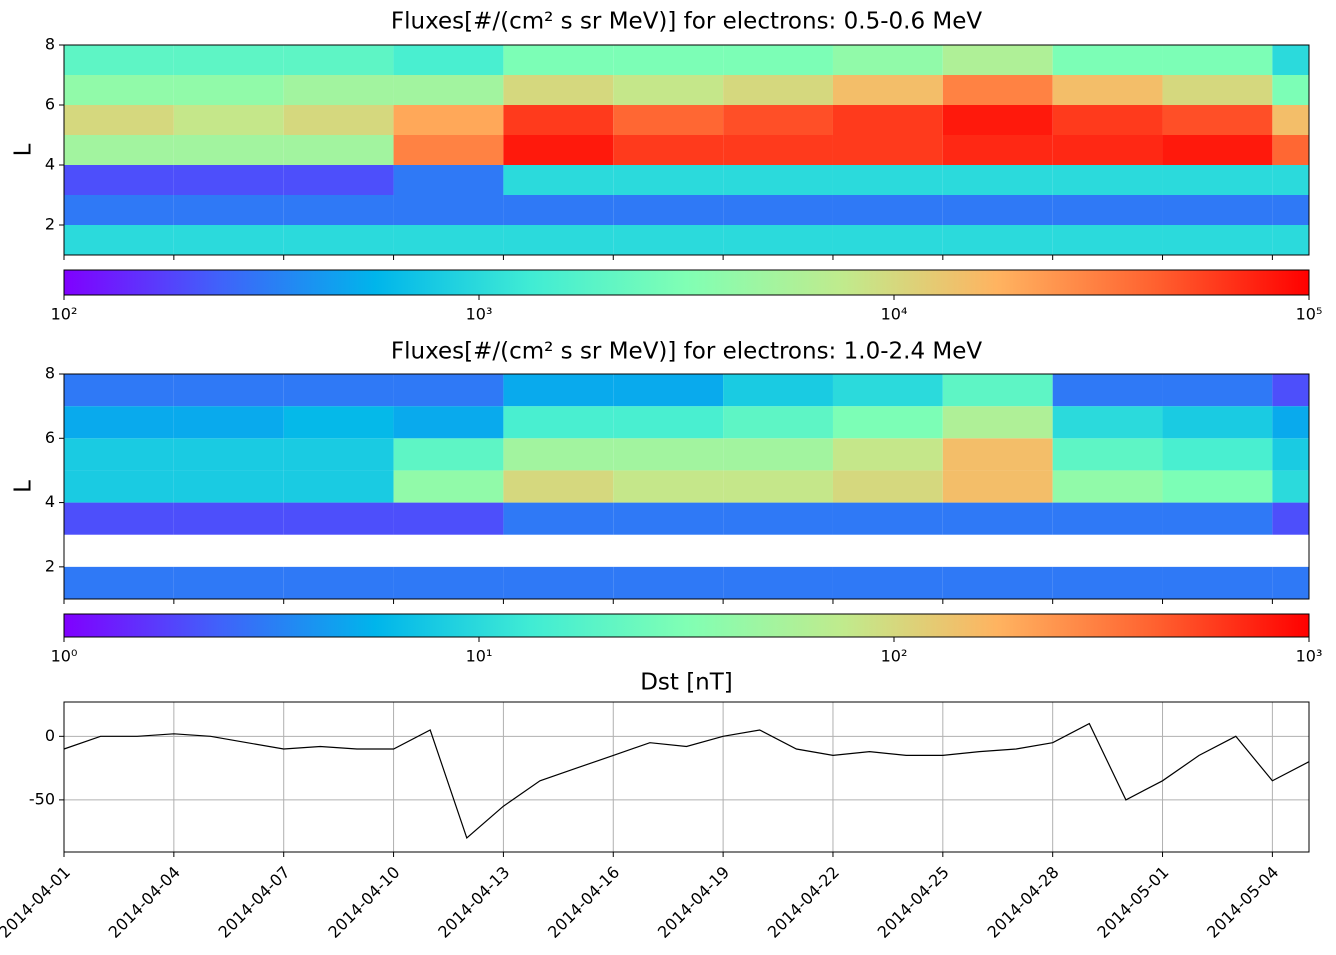 The width and height of the screenshot is (1336, 955). What do you see at coordinates (254, 902) in the screenshot?
I see `x-tick-label: 2014-04-07` at bounding box center [254, 902].